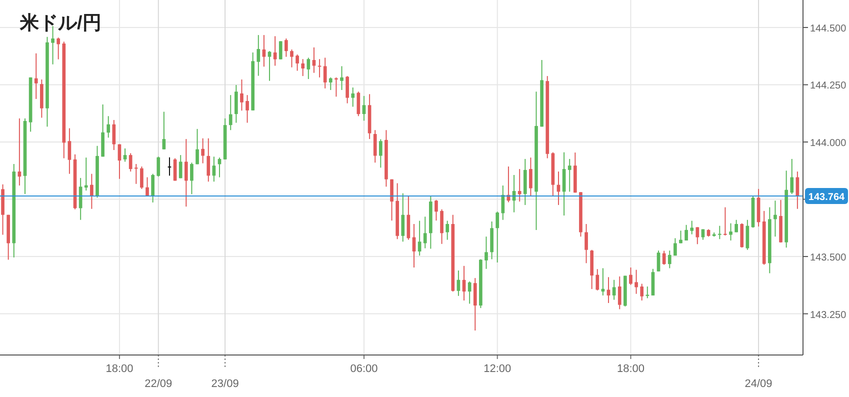 The height and width of the screenshot is (397, 849). Describe the element at coordinates (758, 384) in the screenshot. I see `x-tick-label: 24/09` at that location.